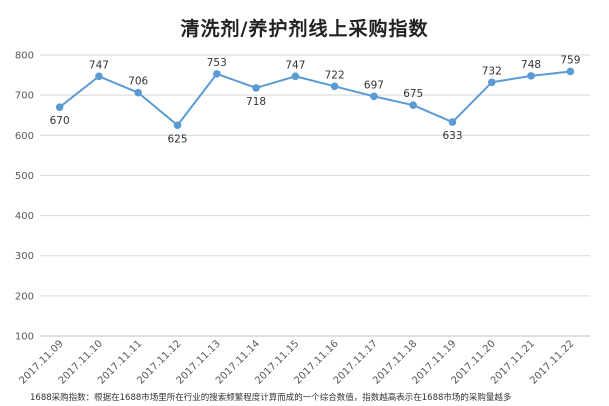 Image resolution: width=609 pixels, height=406 pixels. What do you see at coordinates (492, 71) in the screenshot?
I see `data-label: 732` at bounding box center [492, 71].